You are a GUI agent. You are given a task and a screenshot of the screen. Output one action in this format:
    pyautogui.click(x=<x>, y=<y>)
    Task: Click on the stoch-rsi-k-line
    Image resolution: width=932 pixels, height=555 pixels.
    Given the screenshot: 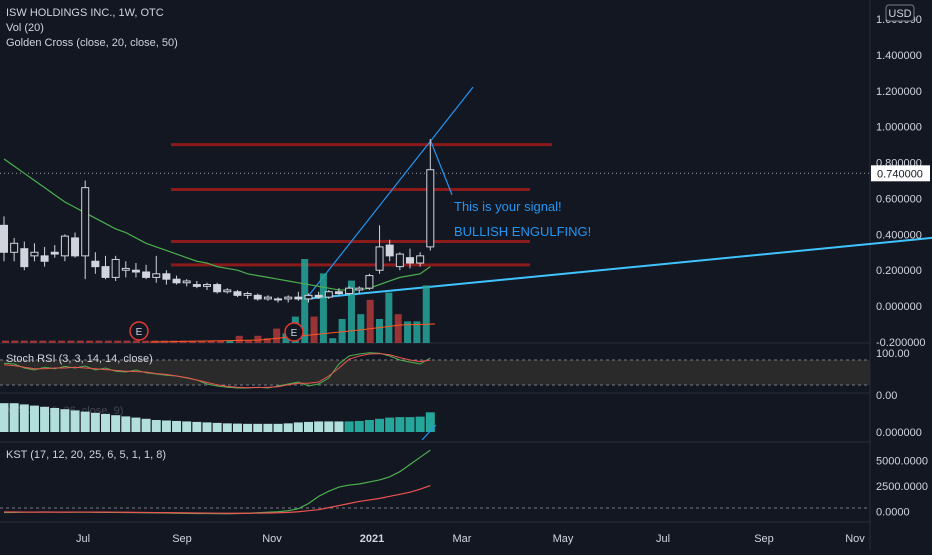 What is the action you would take?
    pyautogui.click(x=217, y=370)
    